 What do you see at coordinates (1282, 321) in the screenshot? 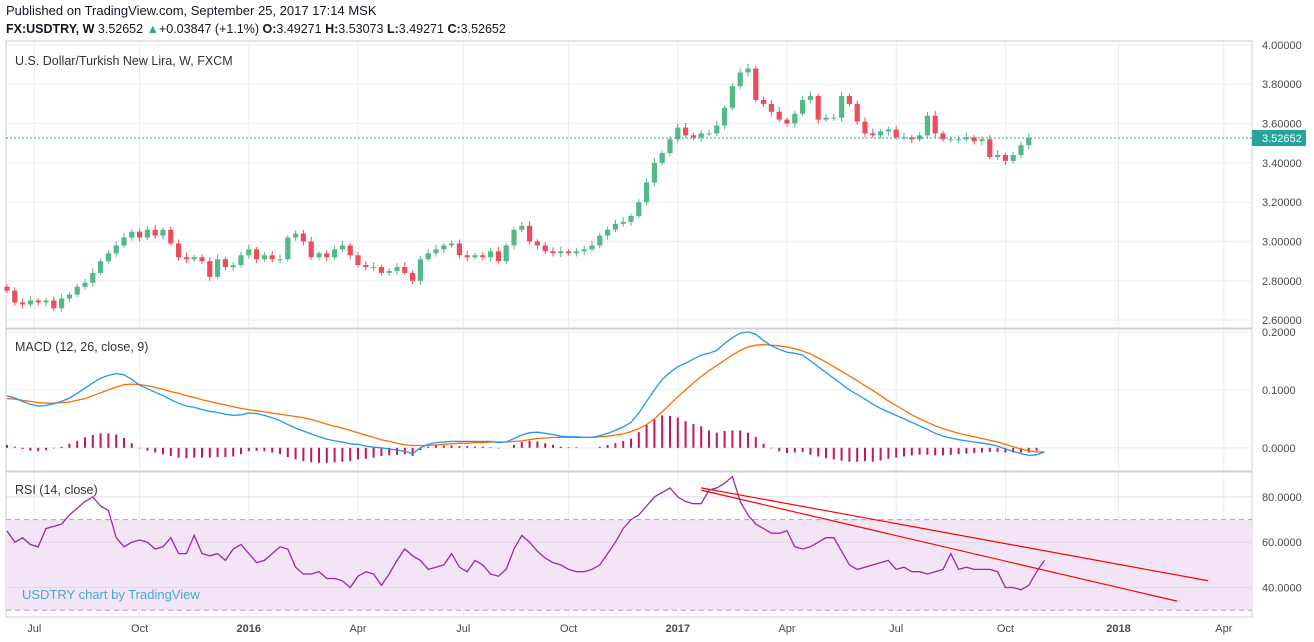
I see `price-axis-label: 2.60000` at bounding box center [1282, 321].